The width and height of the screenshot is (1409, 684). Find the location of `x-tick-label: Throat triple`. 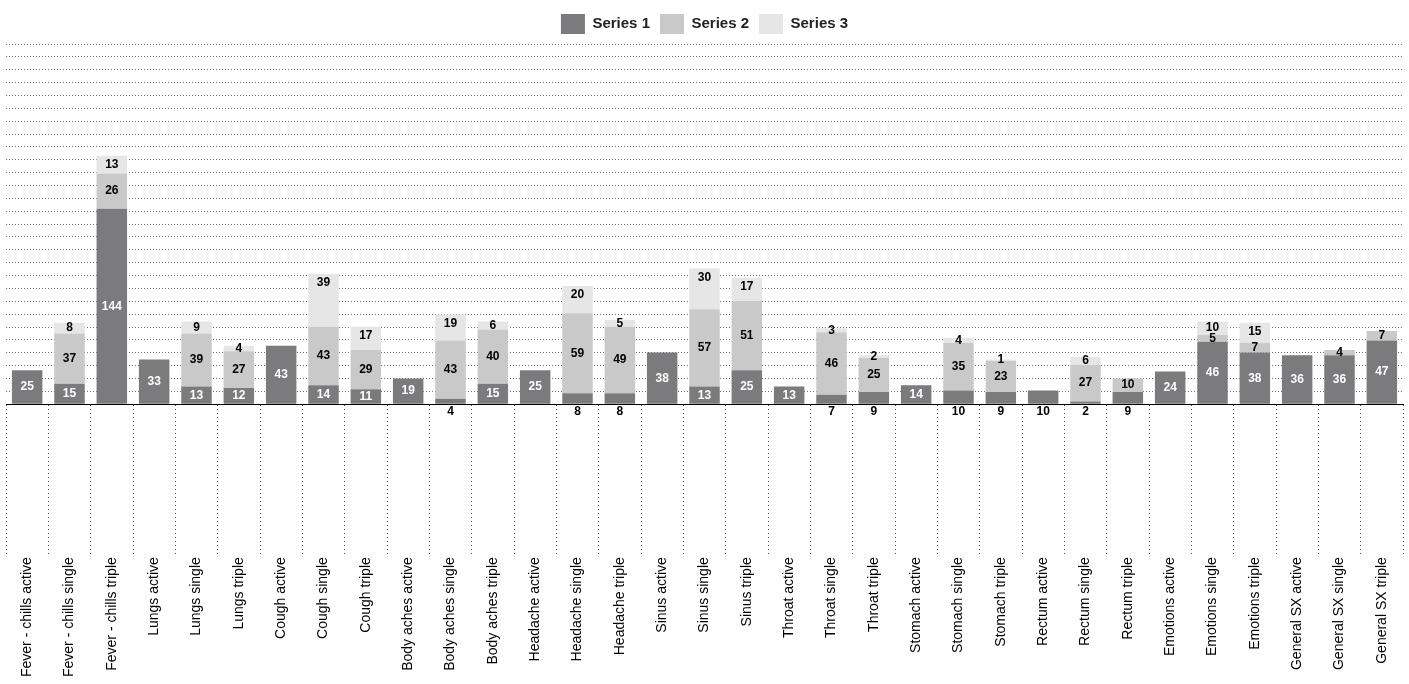

x-tick-label: Throat triple is located at coordinates (872, 594).